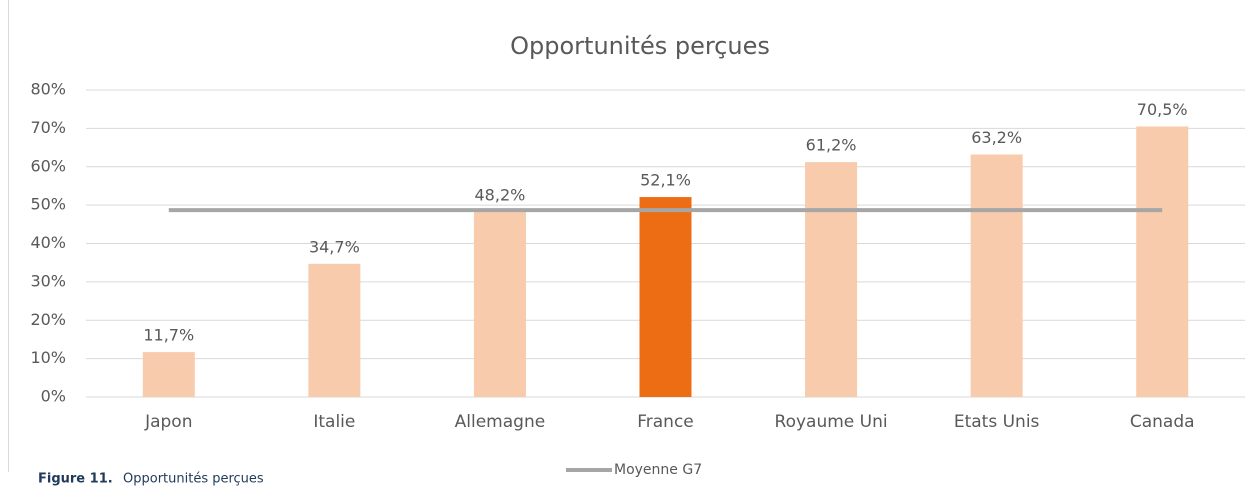 This screenshot has height=488, width=1256. Describe the element at coordinates (48, 165) in the screenshot. I see `y-tick-label: 60%` at that location.